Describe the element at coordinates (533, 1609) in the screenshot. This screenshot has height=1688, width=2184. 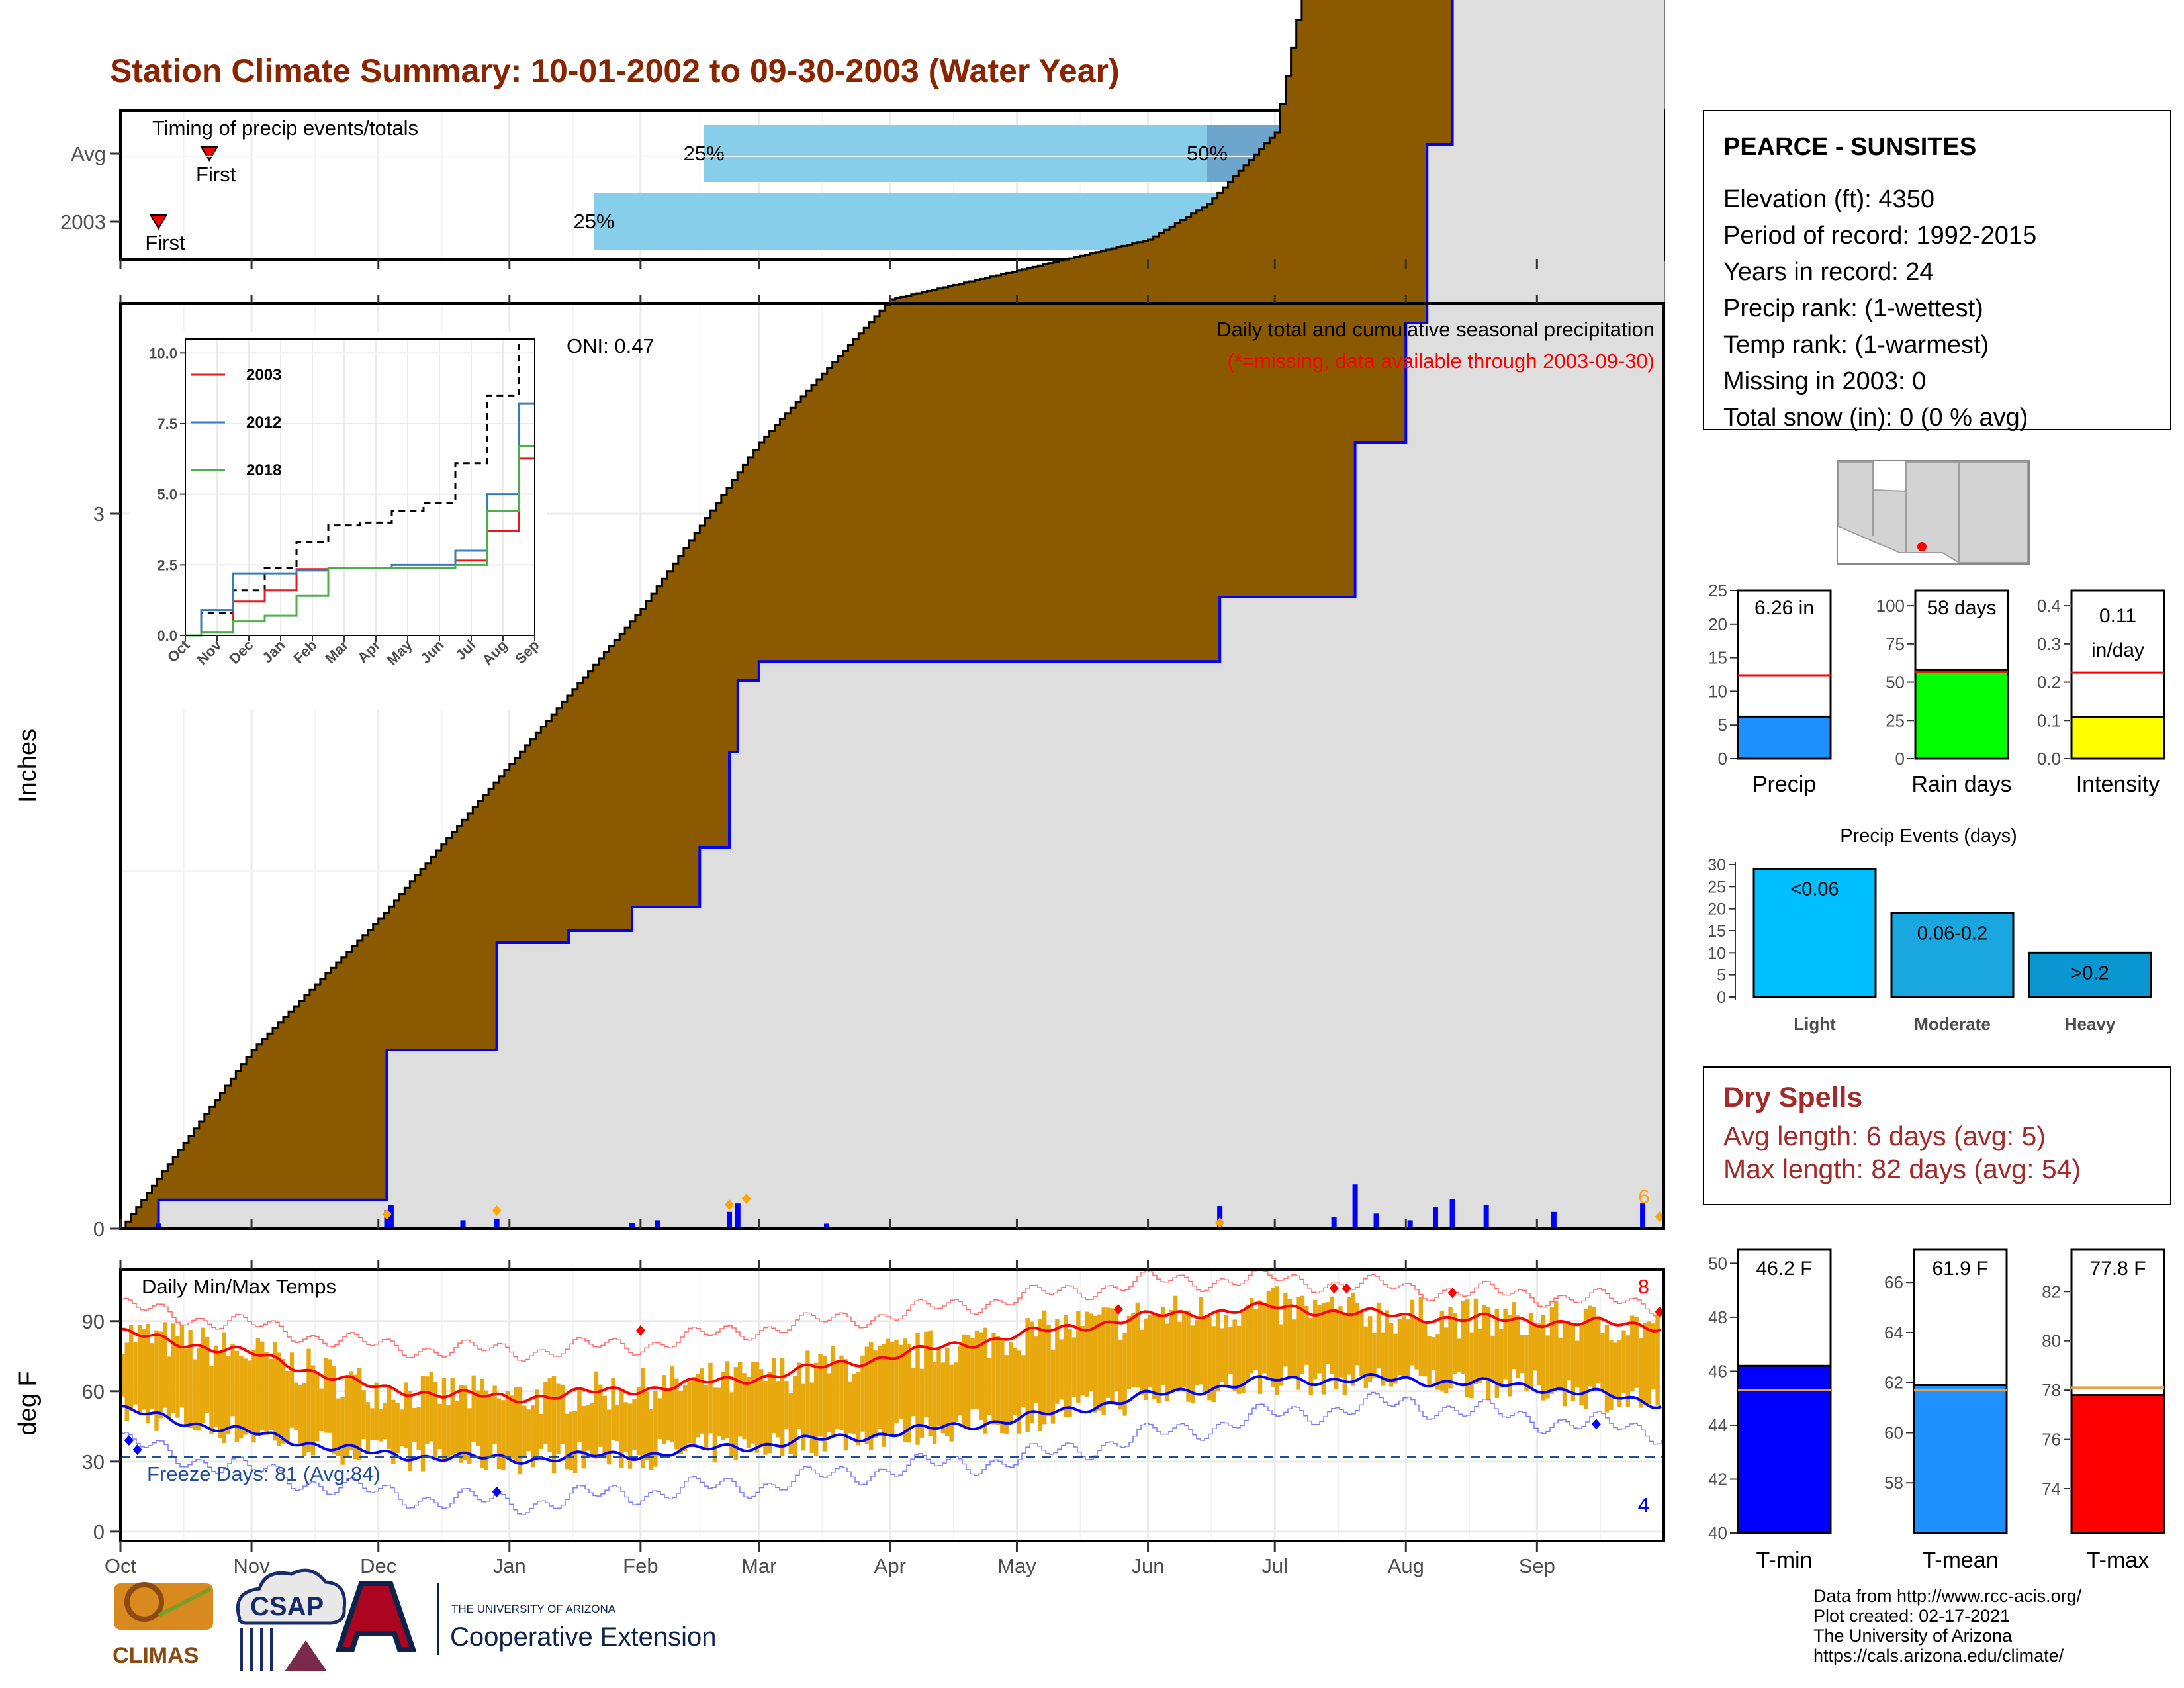
I see `ua-small-text: THE UNIVERSITY OF ARIZONA` at that location.